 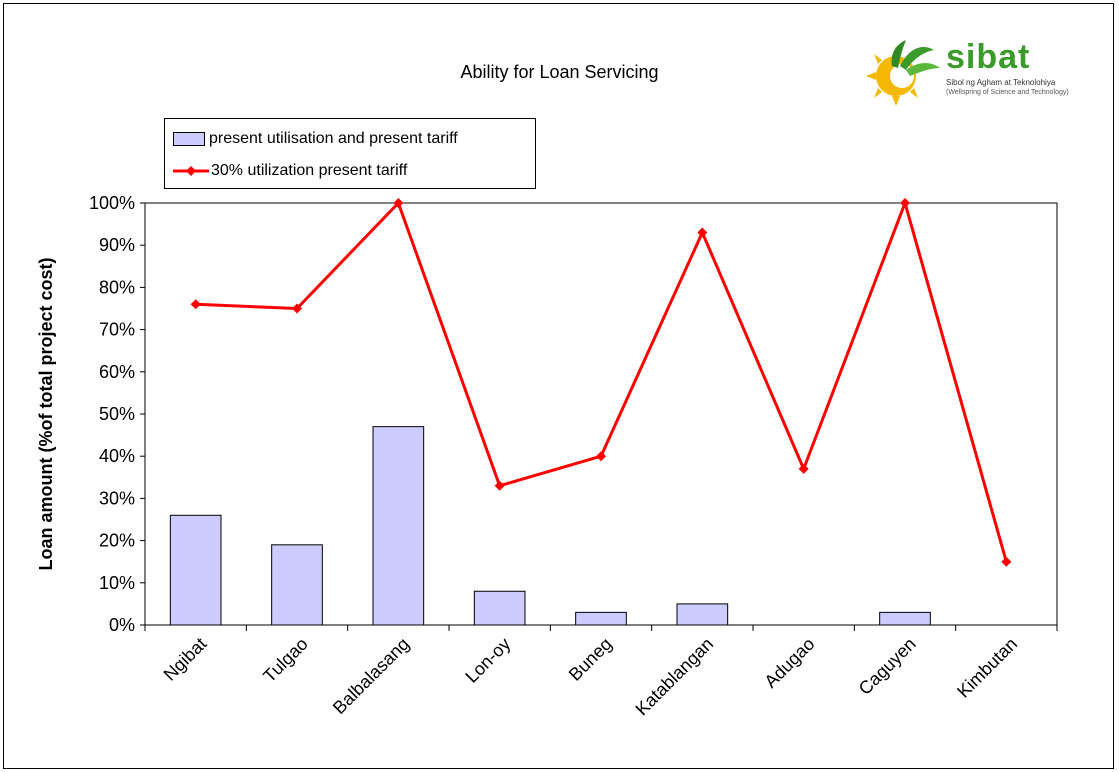 I want to click on bar-katablangan, so click(x=702, y=614).